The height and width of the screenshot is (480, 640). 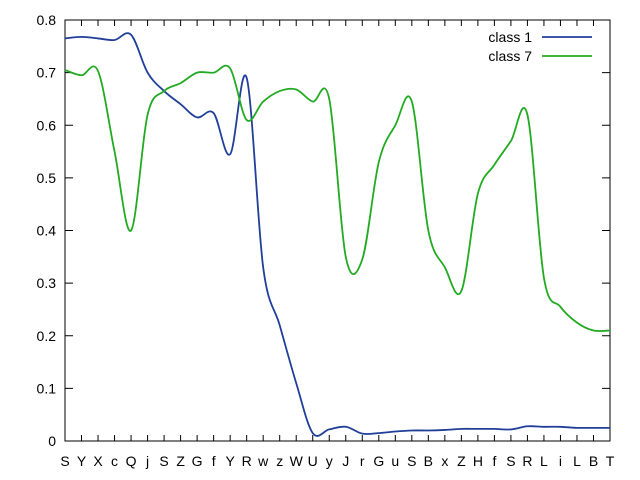 I want to click on x-tick-label: r, so click(x=362, y=461).